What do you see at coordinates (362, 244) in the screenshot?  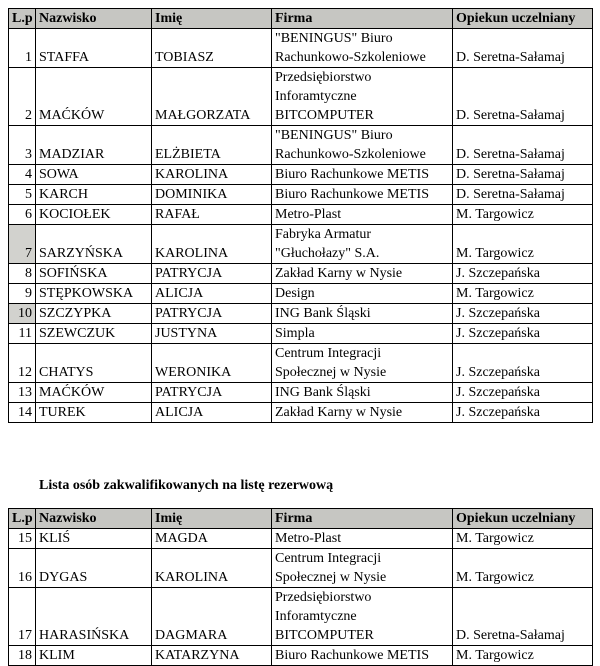 I see `cell-firma: Fabryka Armatur "Głuchołazy" S.A.` at bounding box center [362, 244].